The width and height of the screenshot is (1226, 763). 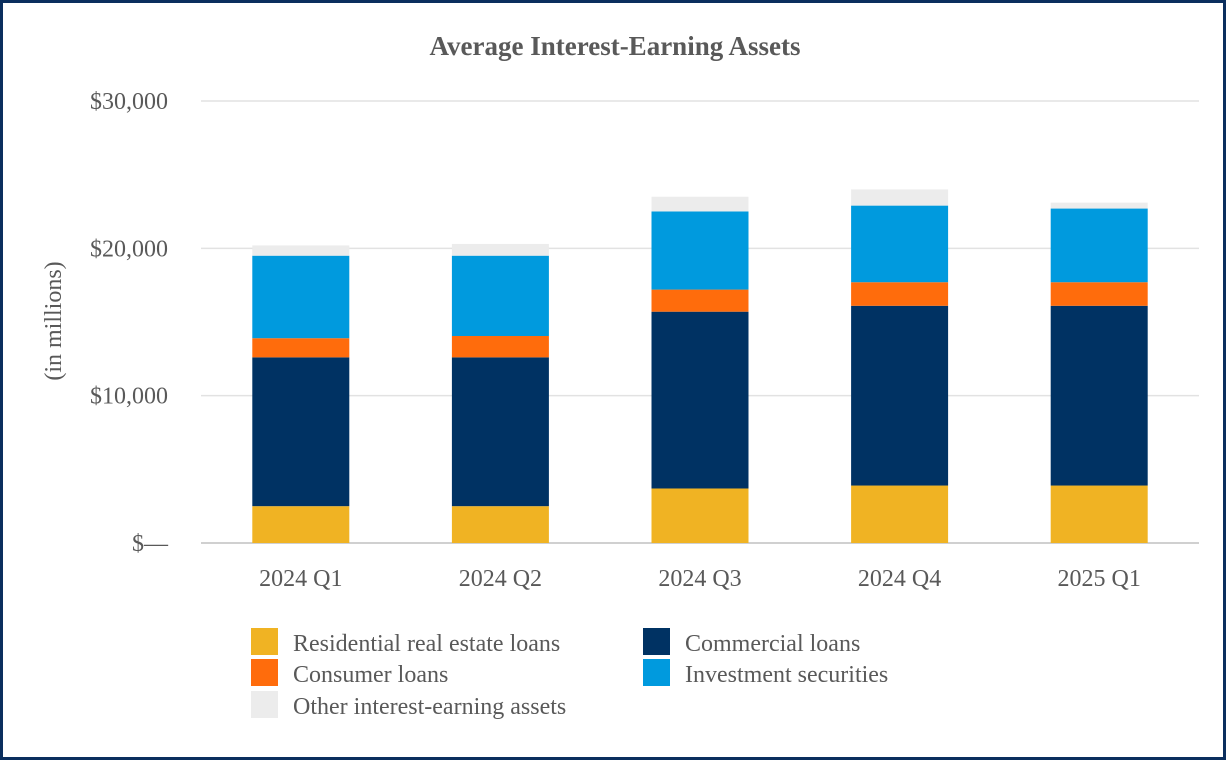 What do you see at coordinates (786, 675) in the screenshot?
I see `legend-label: Investment securities` at bounding box center [786, 675].